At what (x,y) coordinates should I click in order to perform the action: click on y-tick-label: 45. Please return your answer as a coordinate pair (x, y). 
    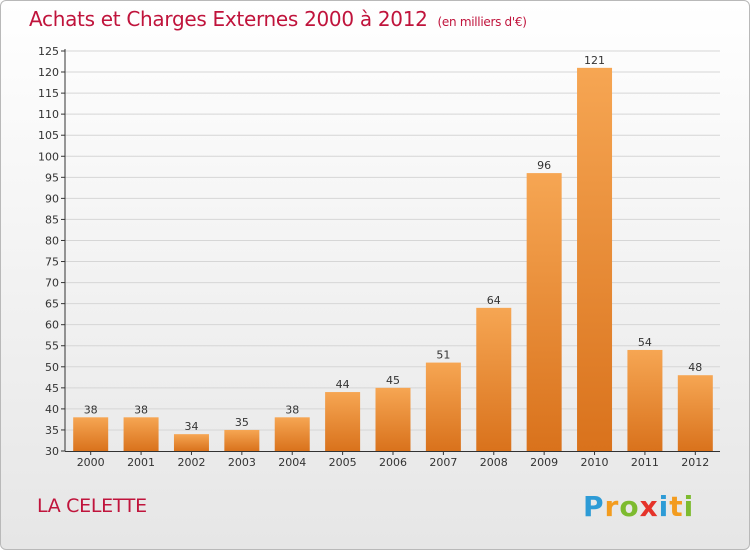
    Looking at the image, I should click on (52, 388).